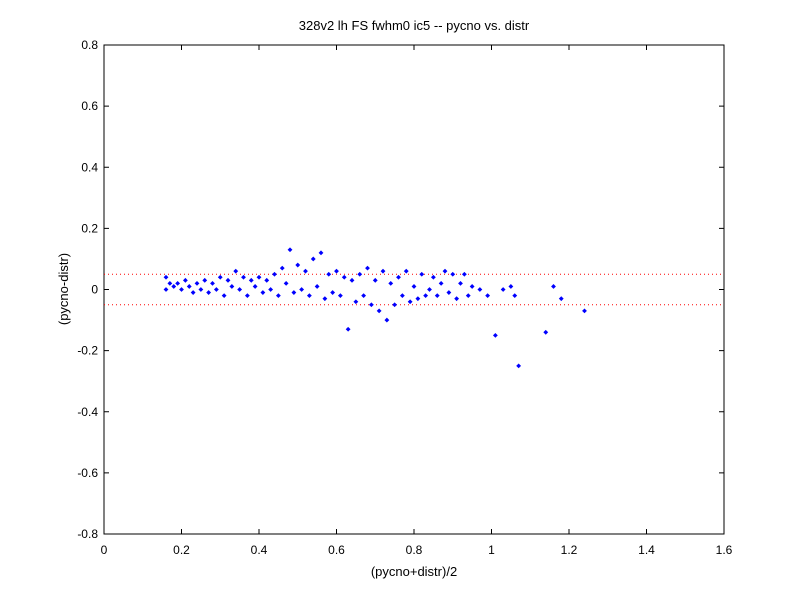 This screenshot has width=800, height=600. I want to click on x-tick-label: 1.4, so click(646, 550).